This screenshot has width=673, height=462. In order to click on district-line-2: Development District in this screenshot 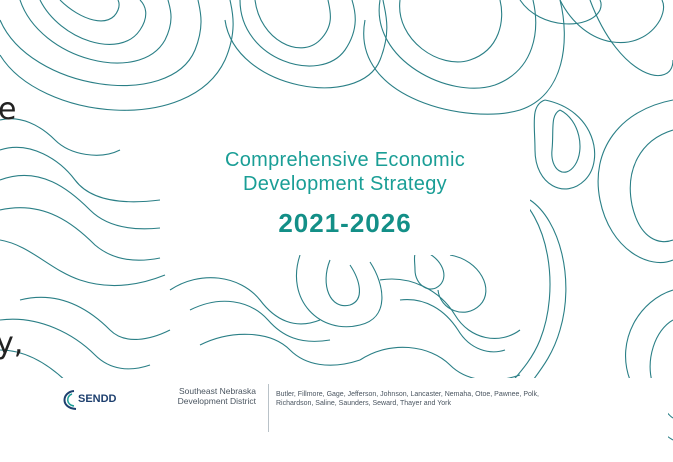, I will do `click(216, 401)`.